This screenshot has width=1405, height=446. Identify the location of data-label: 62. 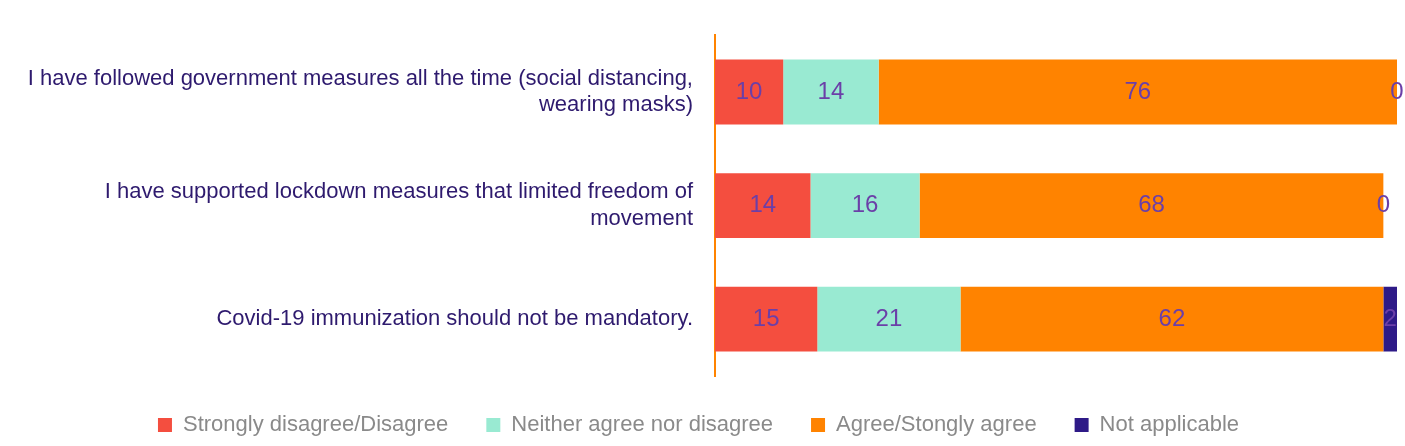
(1172, 317).